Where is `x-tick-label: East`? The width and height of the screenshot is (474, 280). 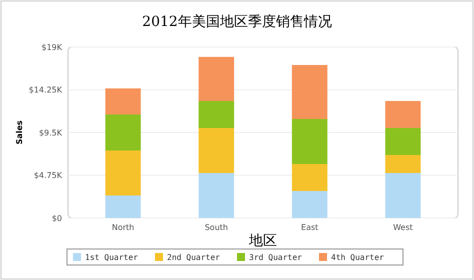
x-tick-label: East is located at coordinates (309, 227).